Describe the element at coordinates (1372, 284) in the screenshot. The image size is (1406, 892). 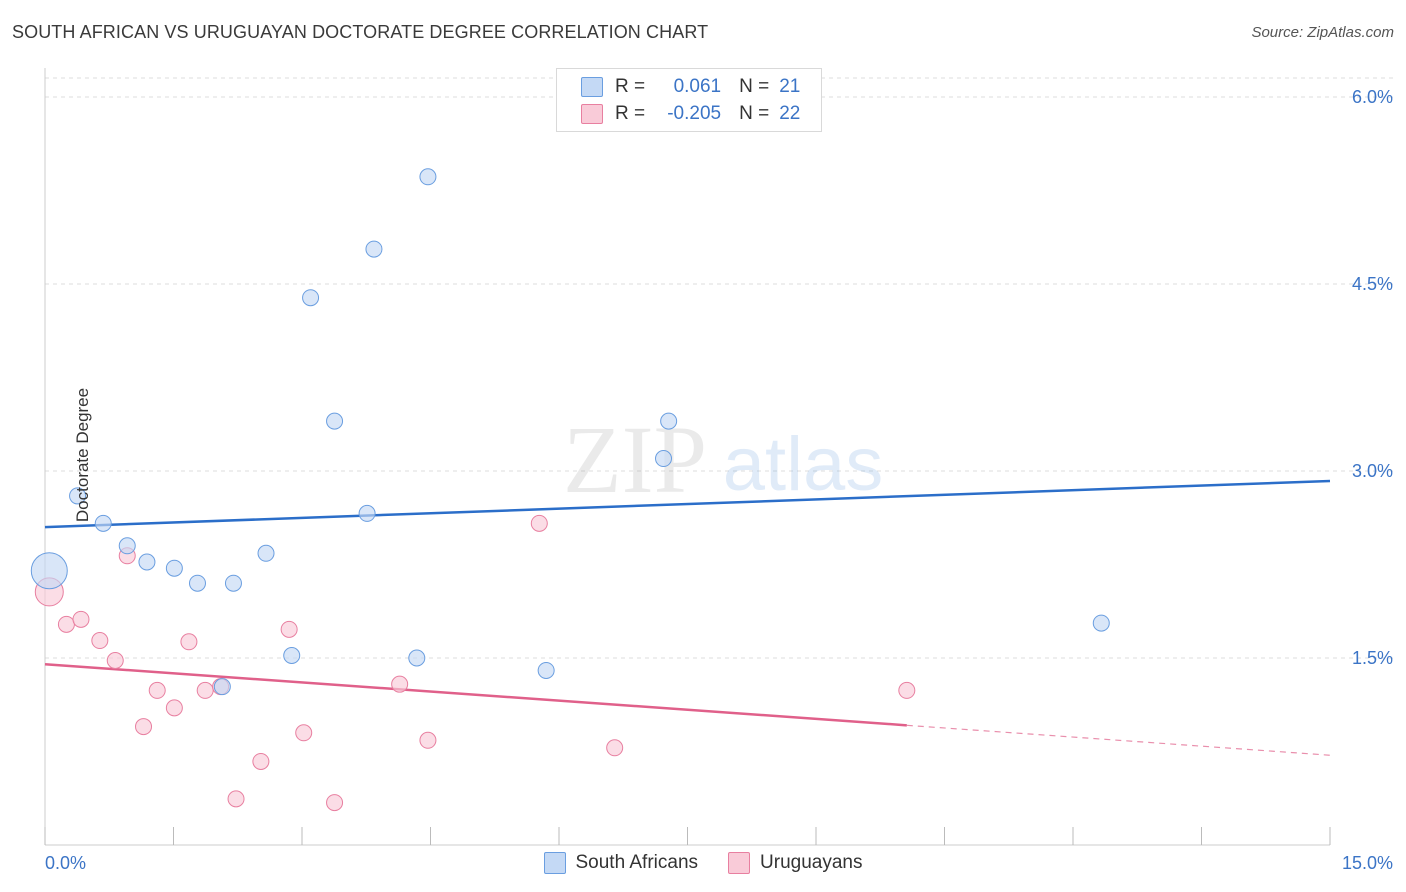
I see `y-tick-label: 4.5%` at that location.